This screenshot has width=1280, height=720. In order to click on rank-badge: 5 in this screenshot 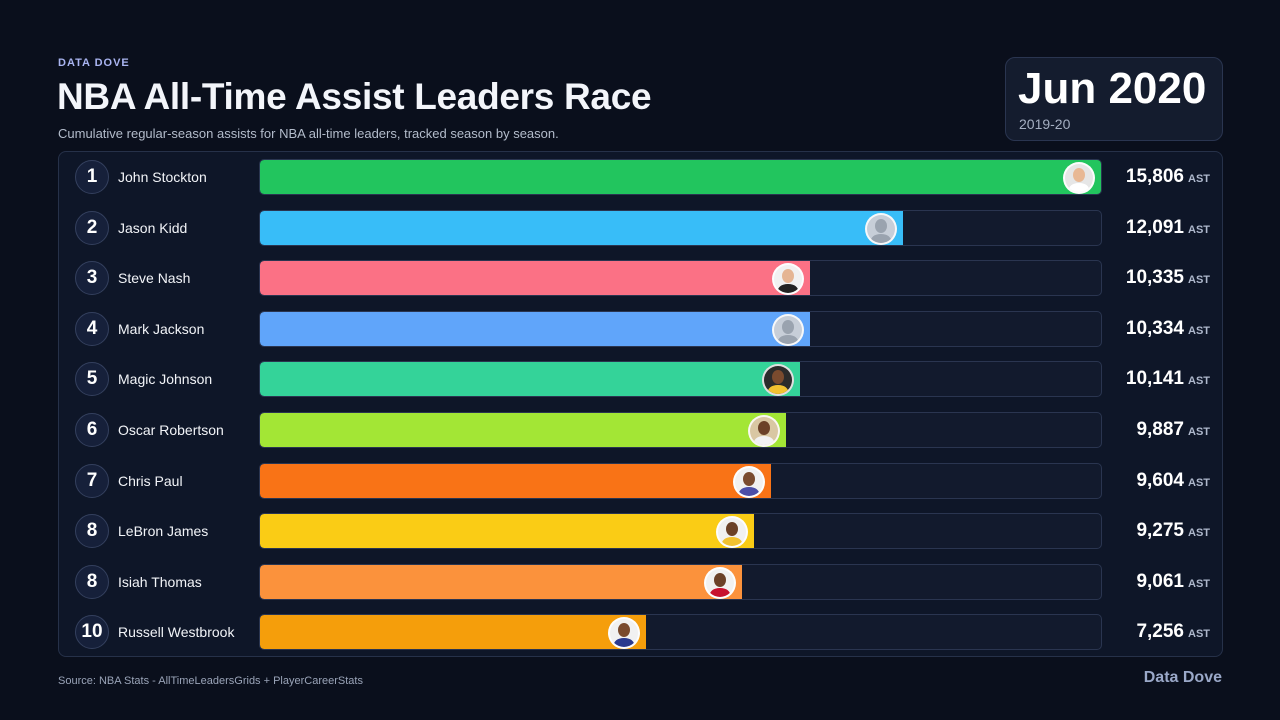, I will do `click(92, 379)`.